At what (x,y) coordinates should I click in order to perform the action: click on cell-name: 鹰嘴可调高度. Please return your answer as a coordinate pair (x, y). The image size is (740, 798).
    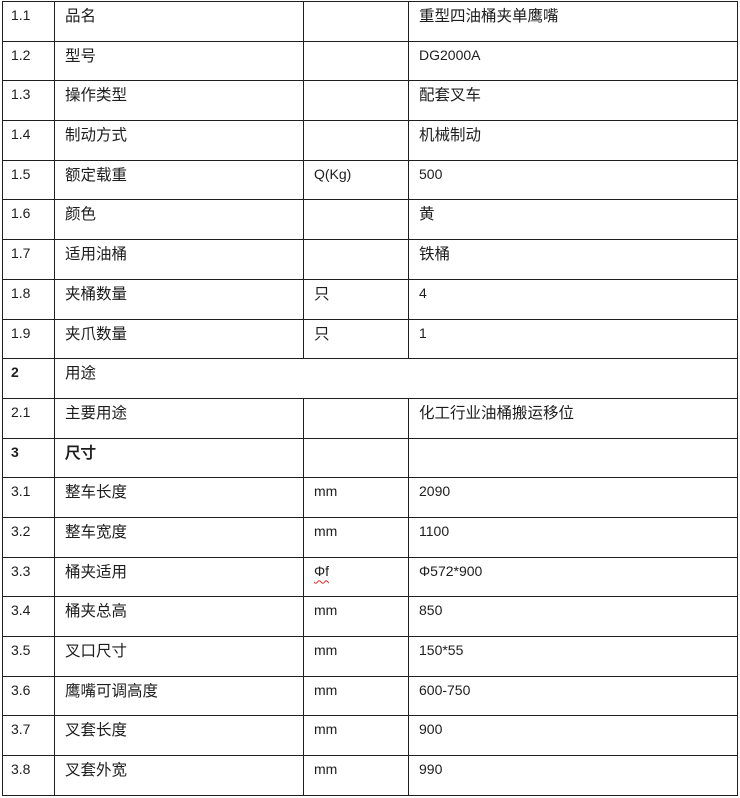
    Looking at the image, I should click on (179, 696).